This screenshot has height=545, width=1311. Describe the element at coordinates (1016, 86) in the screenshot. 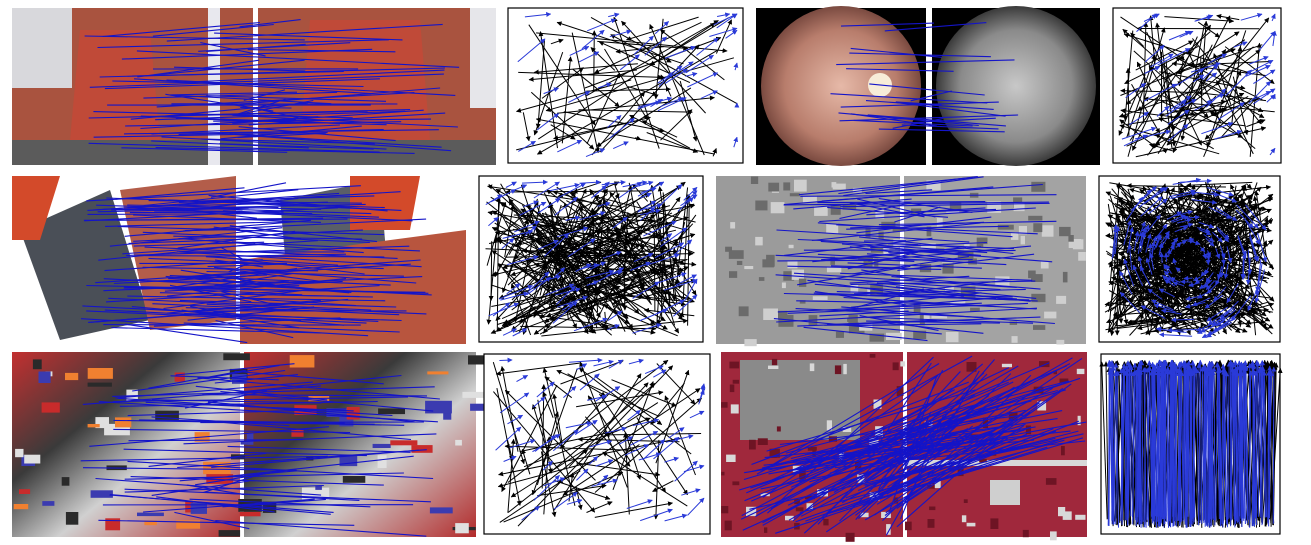

I see `retina-angiogram-disc` at that location.